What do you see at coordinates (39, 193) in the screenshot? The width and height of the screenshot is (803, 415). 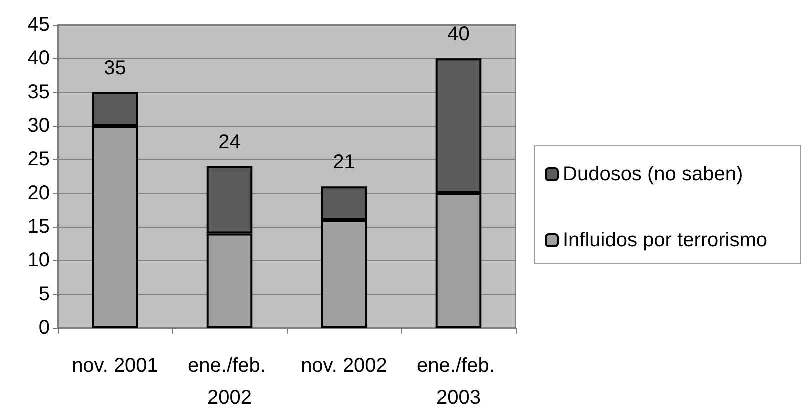 I see `y-tick-label: 20` at bounding box center [39, 193].